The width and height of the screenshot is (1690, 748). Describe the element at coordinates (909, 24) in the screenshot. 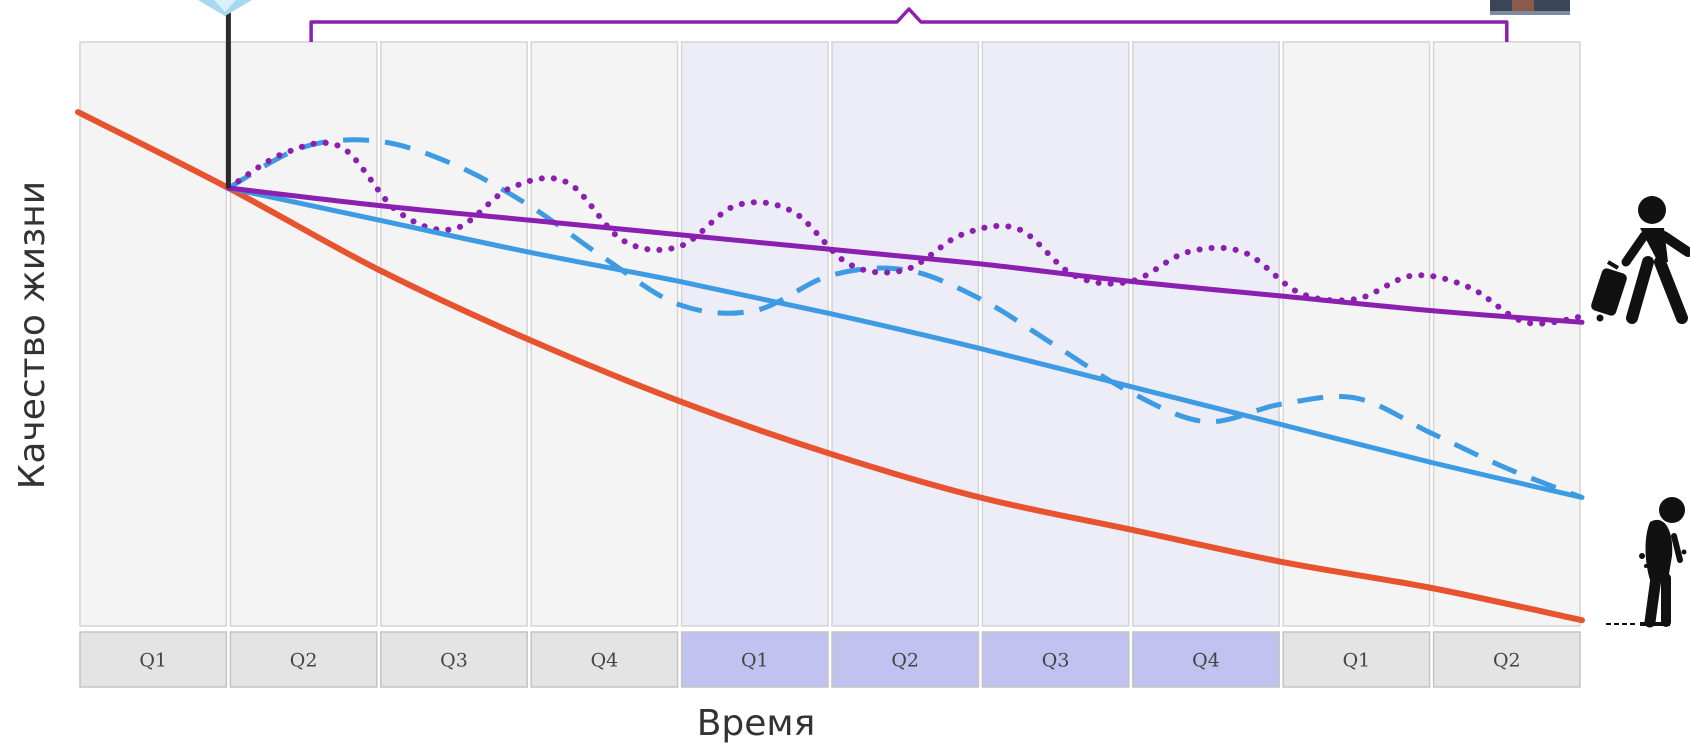

I see `period-bracket` at that location.